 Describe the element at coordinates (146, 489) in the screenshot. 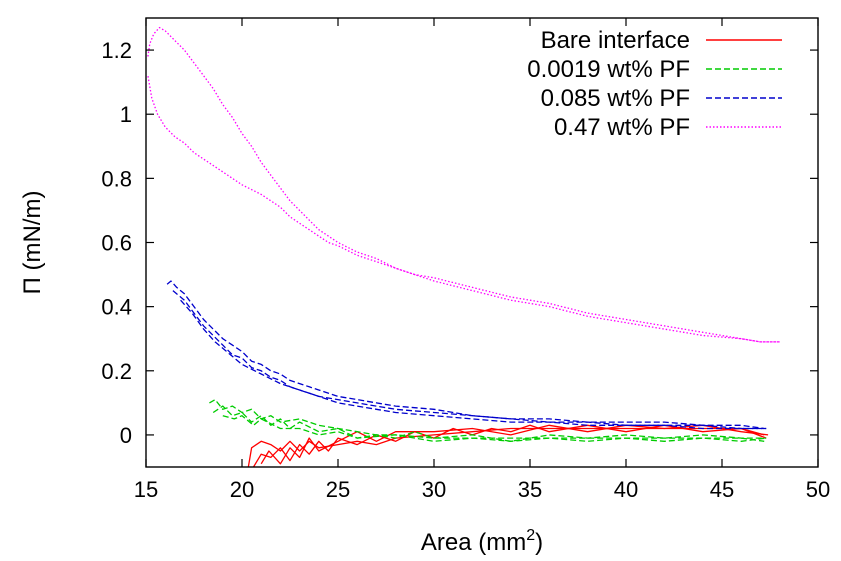

I see `x-tick-label: 15` at that location.